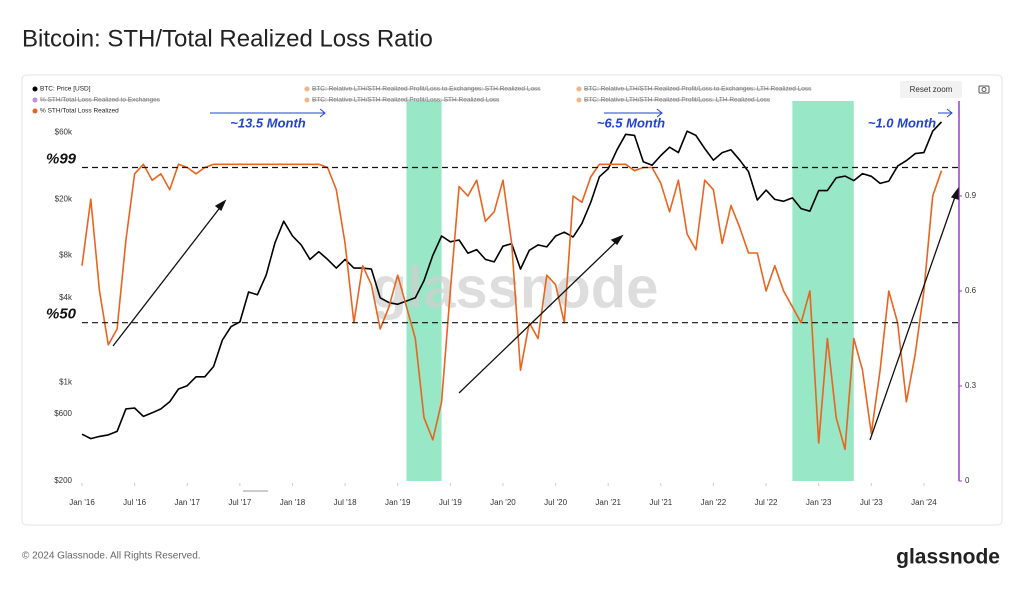 The height and width of the screenshot is (589, 1024). What do you see at coordinates (766, 502) in the screenshot?
I see `x-tick-label: Jul '22` at bounding box center [766, 502].